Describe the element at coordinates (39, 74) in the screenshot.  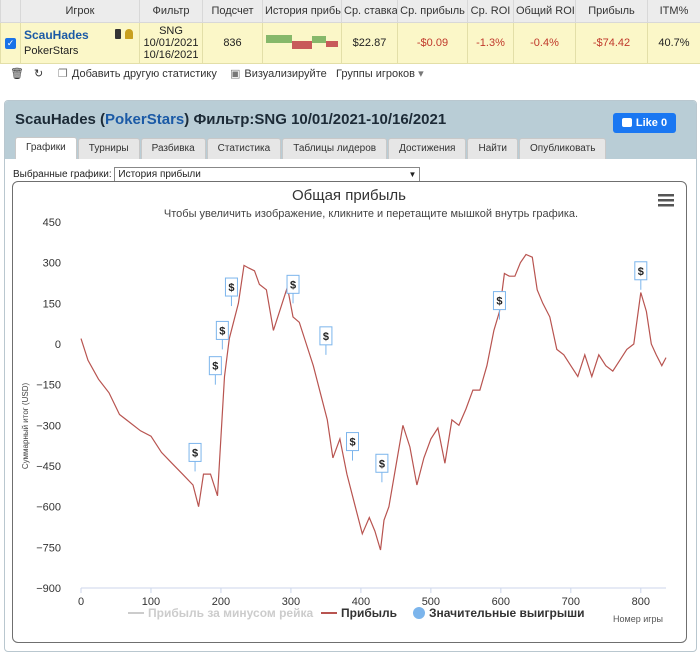
I see `refresh-icon: ↻` at that location.